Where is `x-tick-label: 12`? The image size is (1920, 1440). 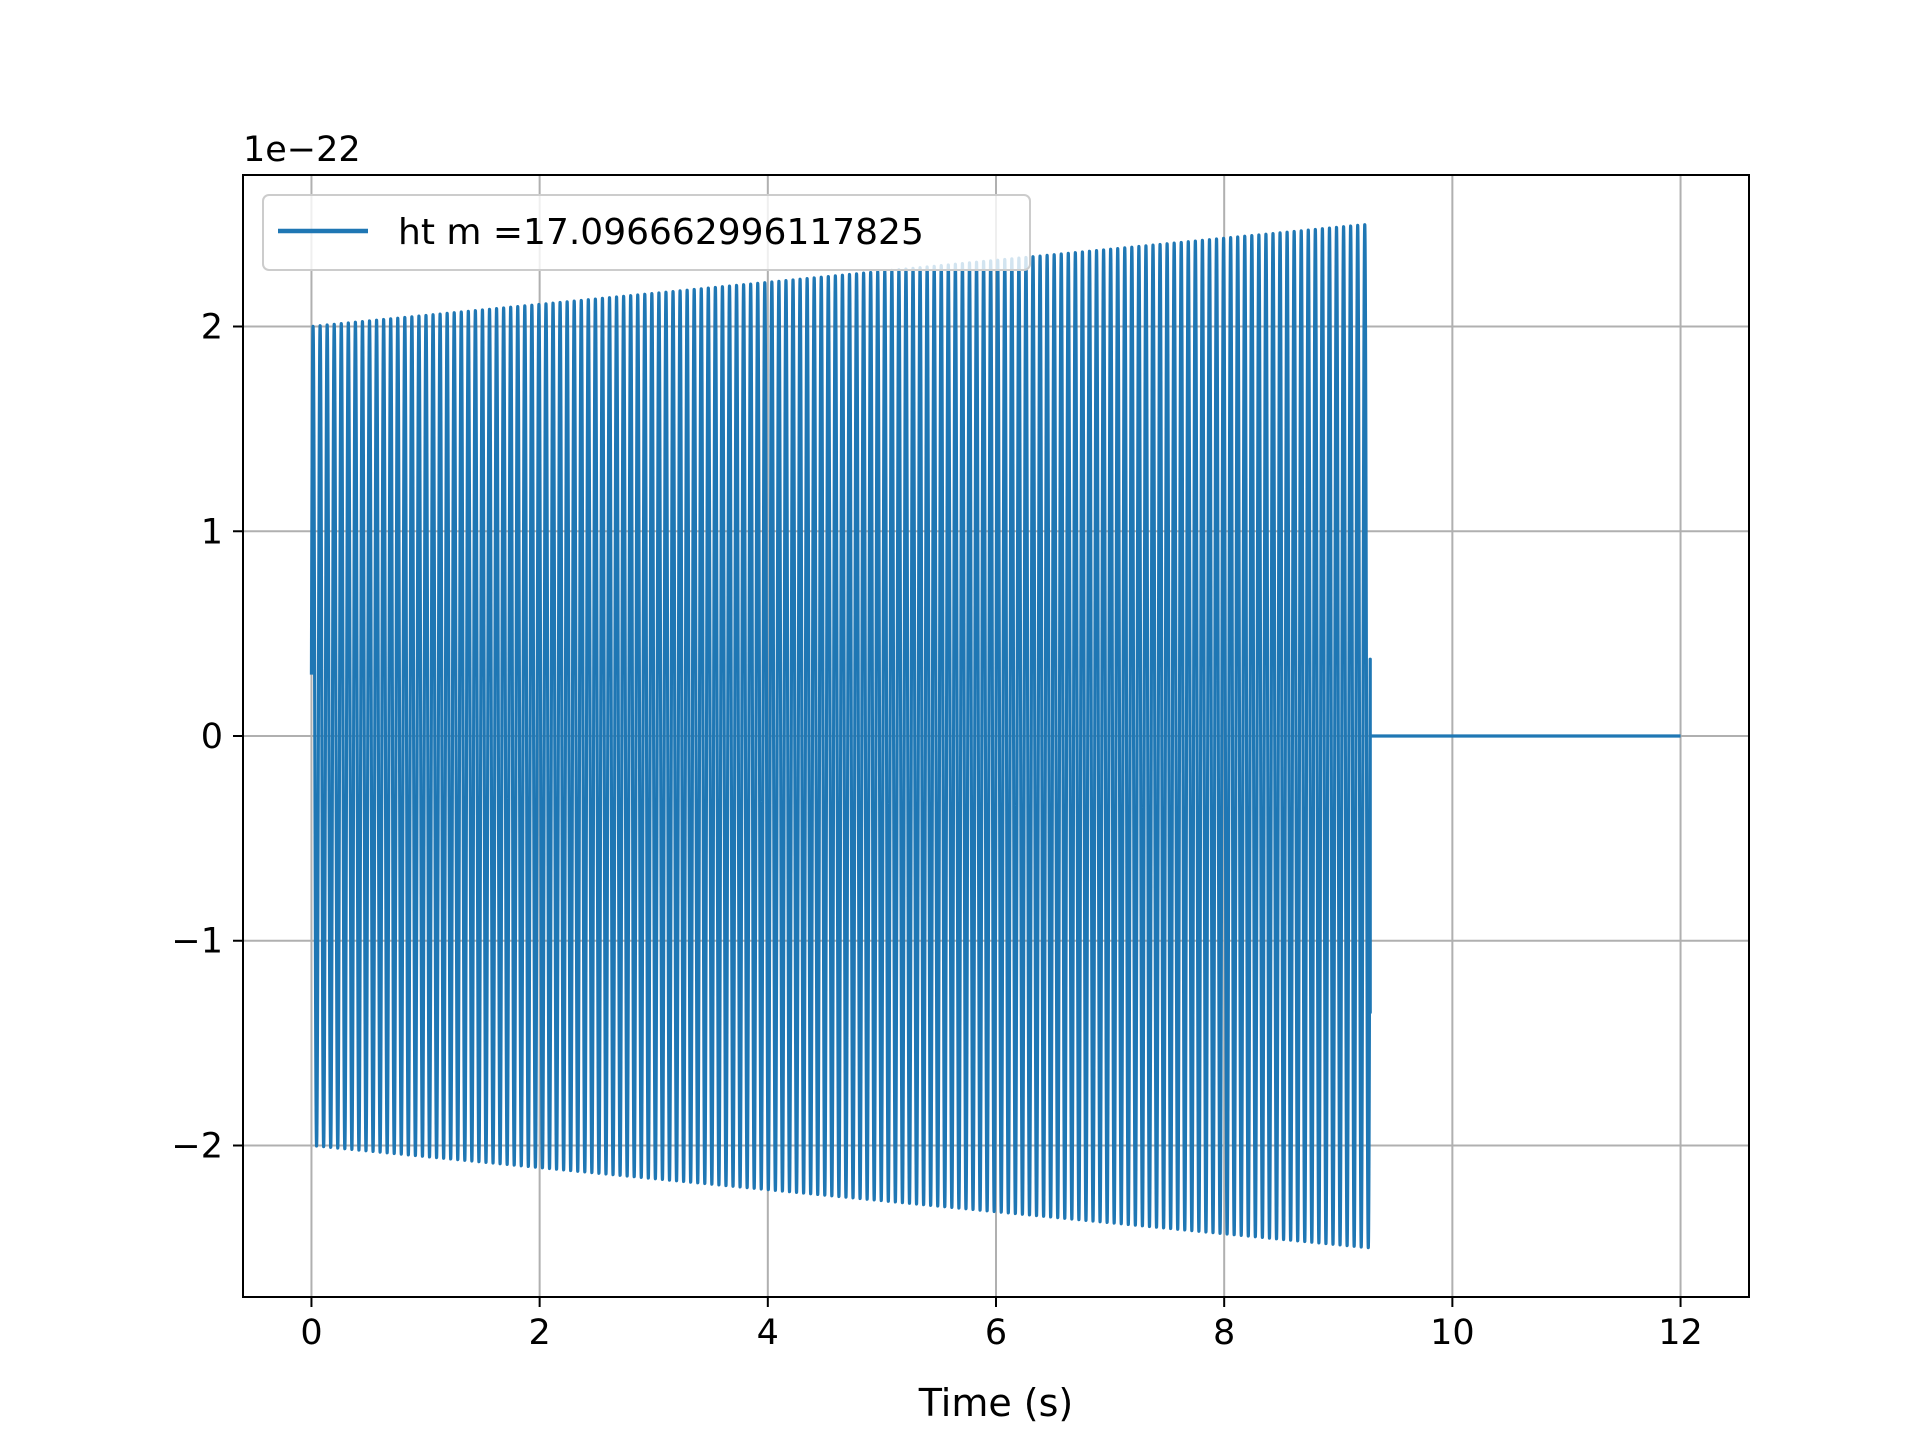 x-tick-label: 12 is located at coordinates (1680, 1333).